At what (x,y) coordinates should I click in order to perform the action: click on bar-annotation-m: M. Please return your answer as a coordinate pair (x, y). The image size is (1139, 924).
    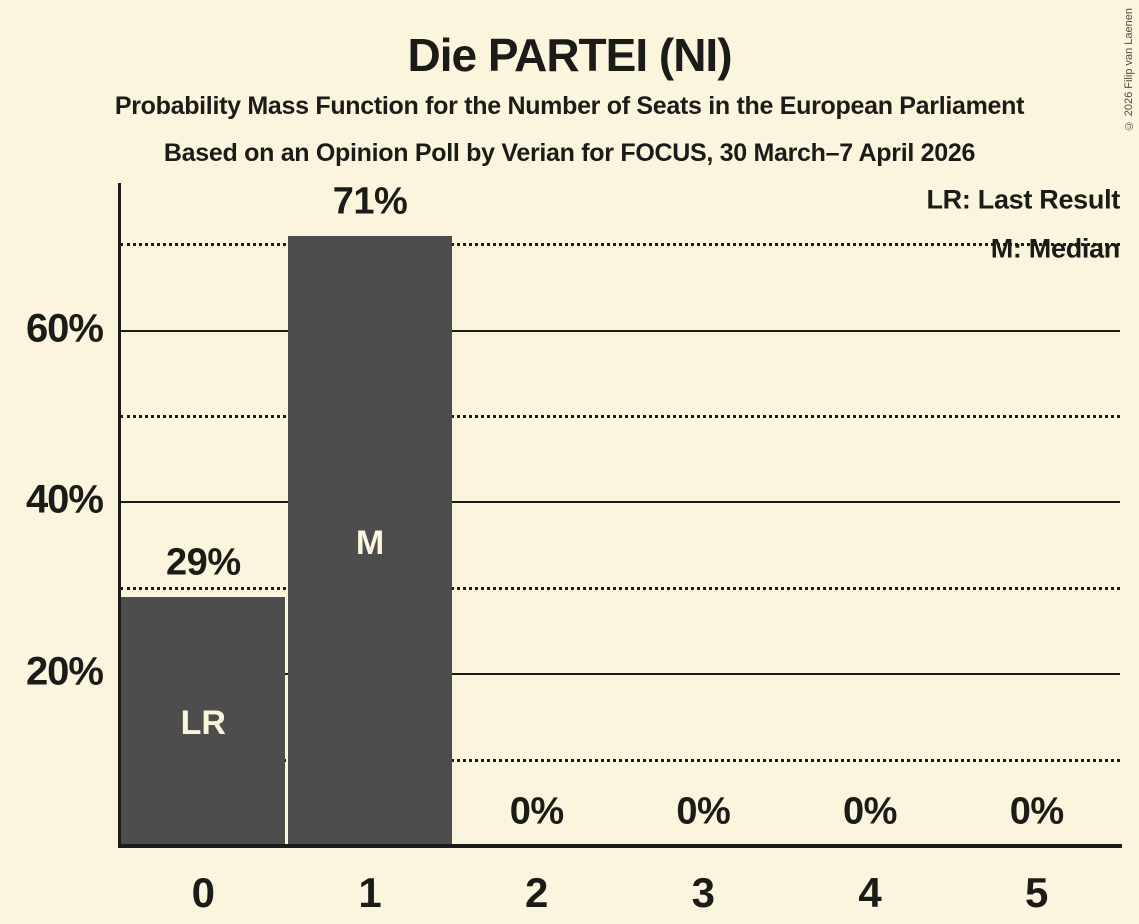
    Looking at the image, I should click on (370, 542).